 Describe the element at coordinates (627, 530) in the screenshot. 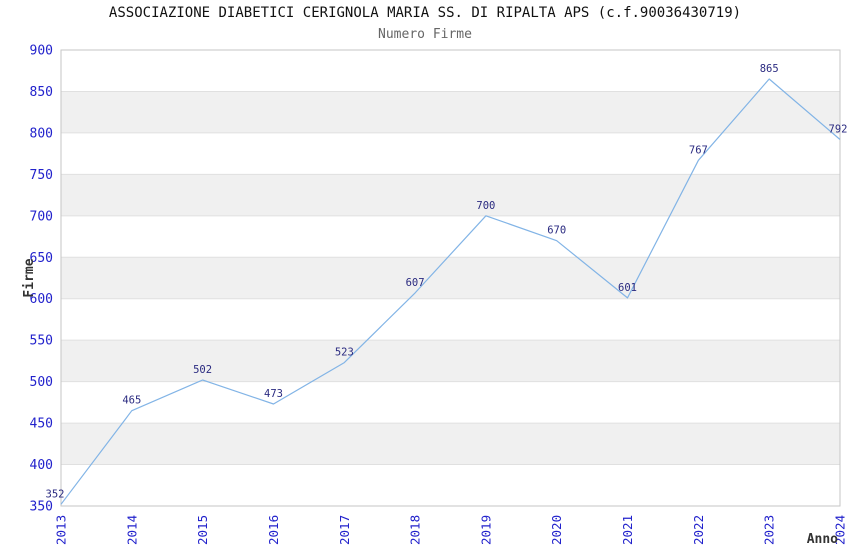

I see `x-tick-label: 2021` at that location.